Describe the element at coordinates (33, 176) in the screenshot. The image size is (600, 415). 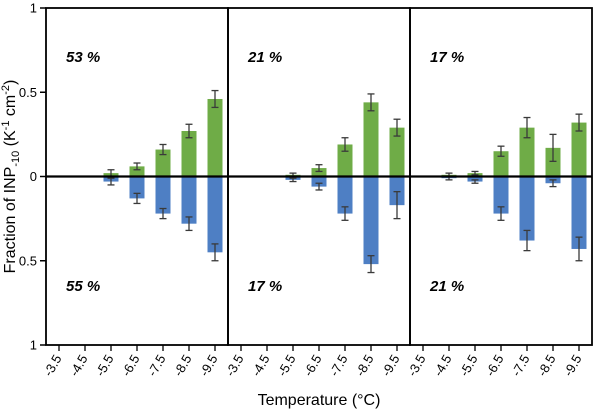
I see `y-tick-label: 0` at that location.